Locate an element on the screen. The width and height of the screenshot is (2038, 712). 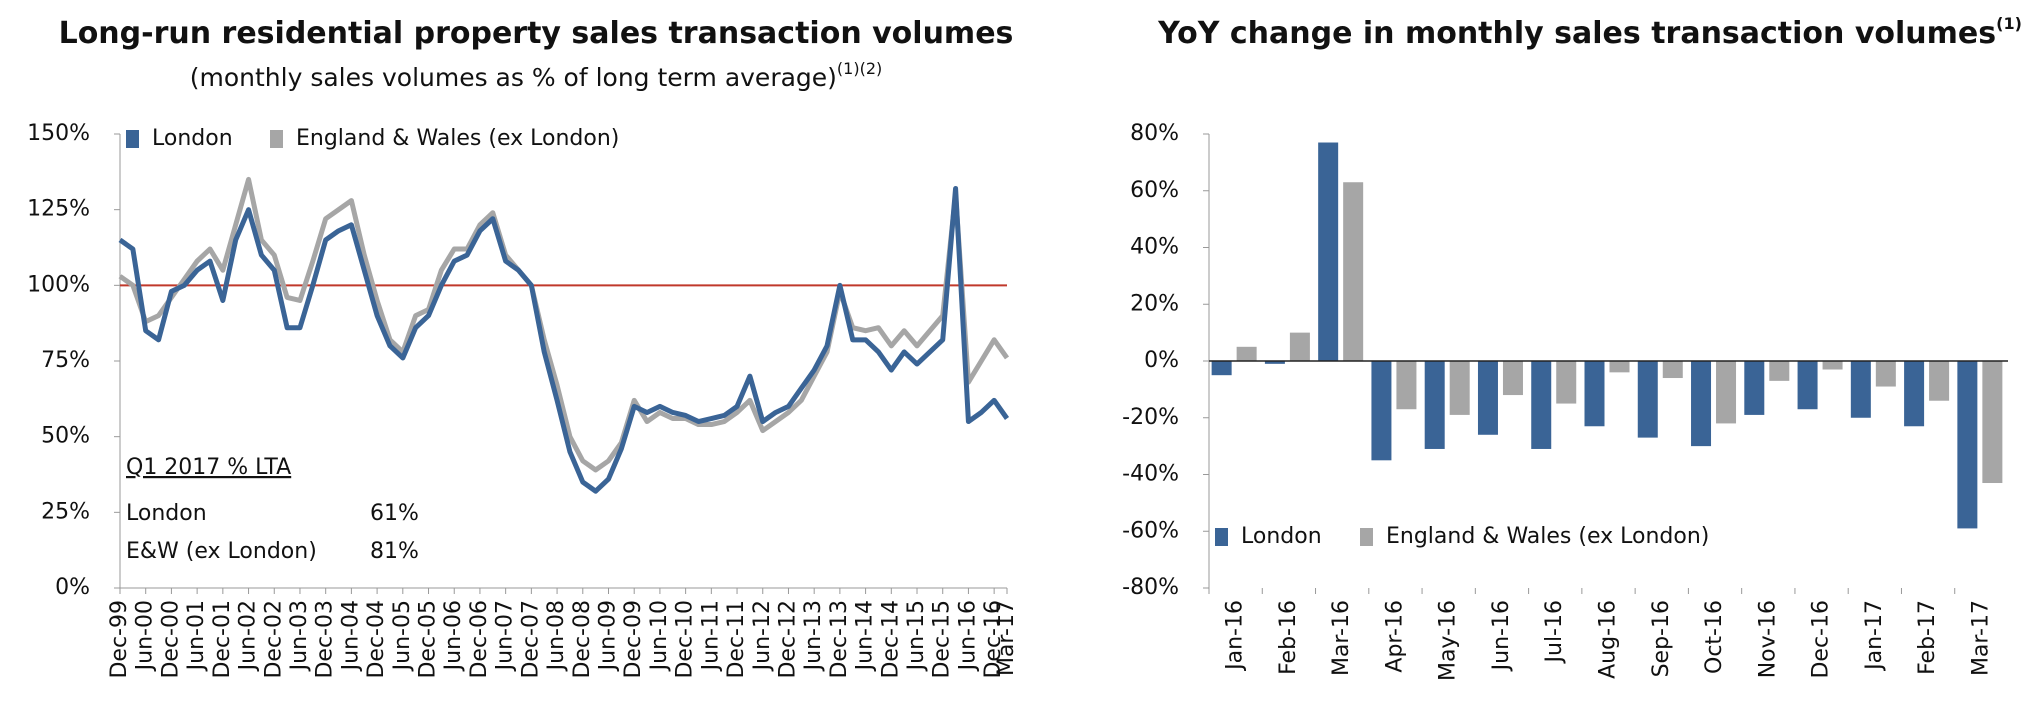
x-tick-label: Dec-00 is located at coordinates (170, 639).